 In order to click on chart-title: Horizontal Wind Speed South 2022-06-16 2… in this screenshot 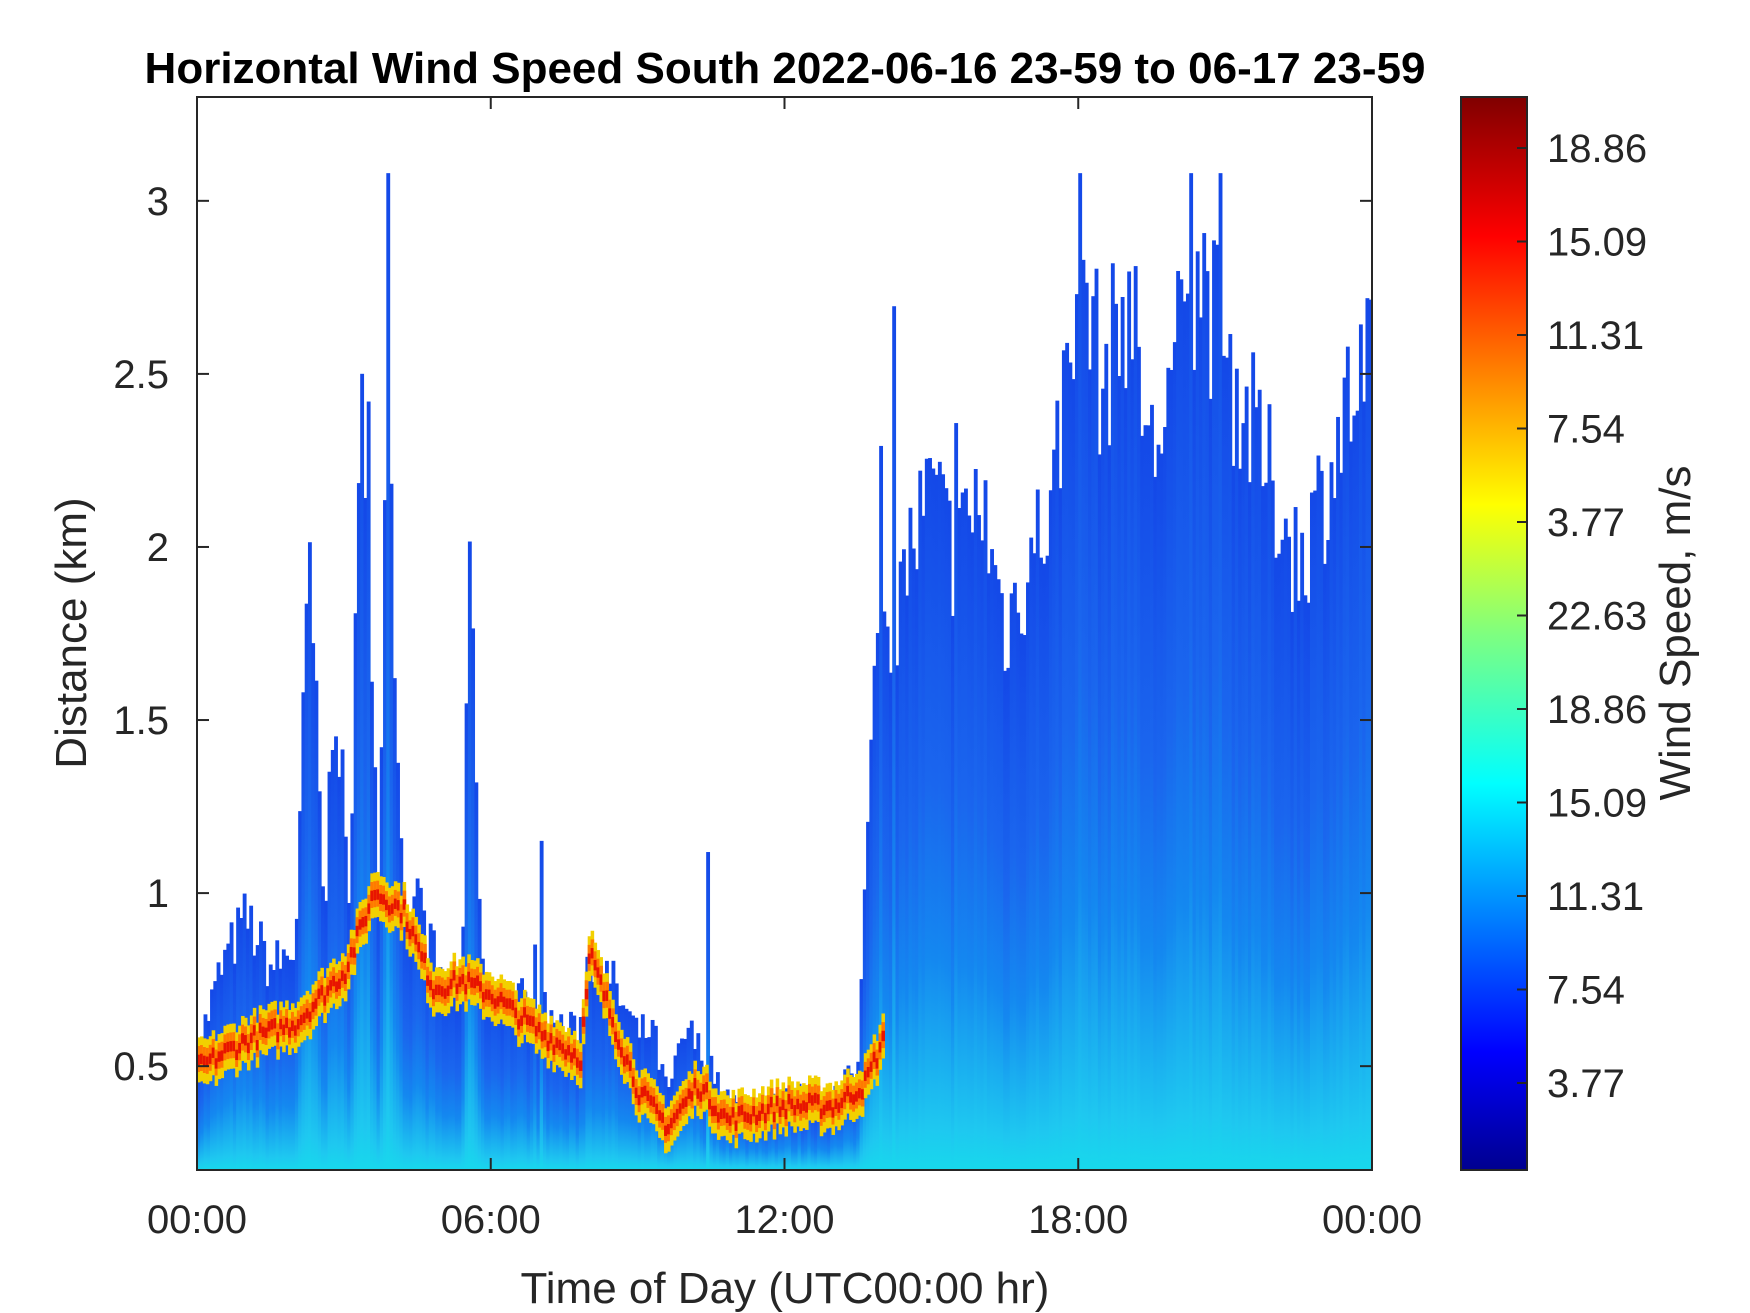, I will do `click(785, 68)`.